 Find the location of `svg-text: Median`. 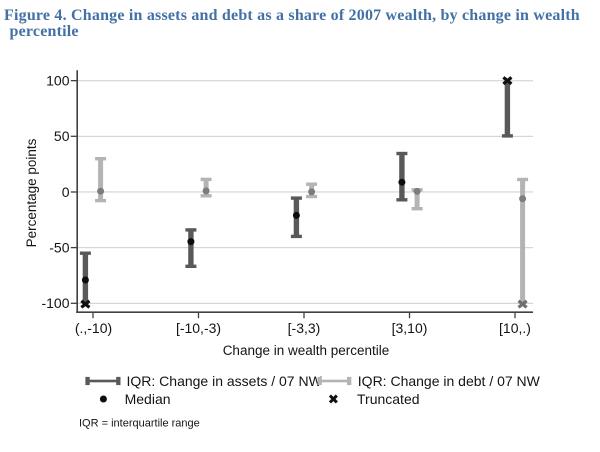

svg-text: Median is located at coordinates (148, 399).